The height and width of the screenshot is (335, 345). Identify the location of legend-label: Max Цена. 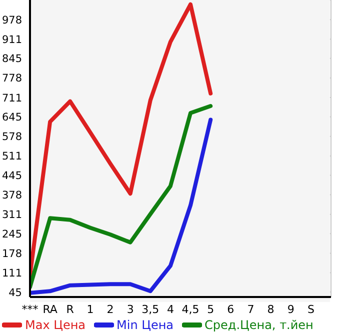
(55, 325).